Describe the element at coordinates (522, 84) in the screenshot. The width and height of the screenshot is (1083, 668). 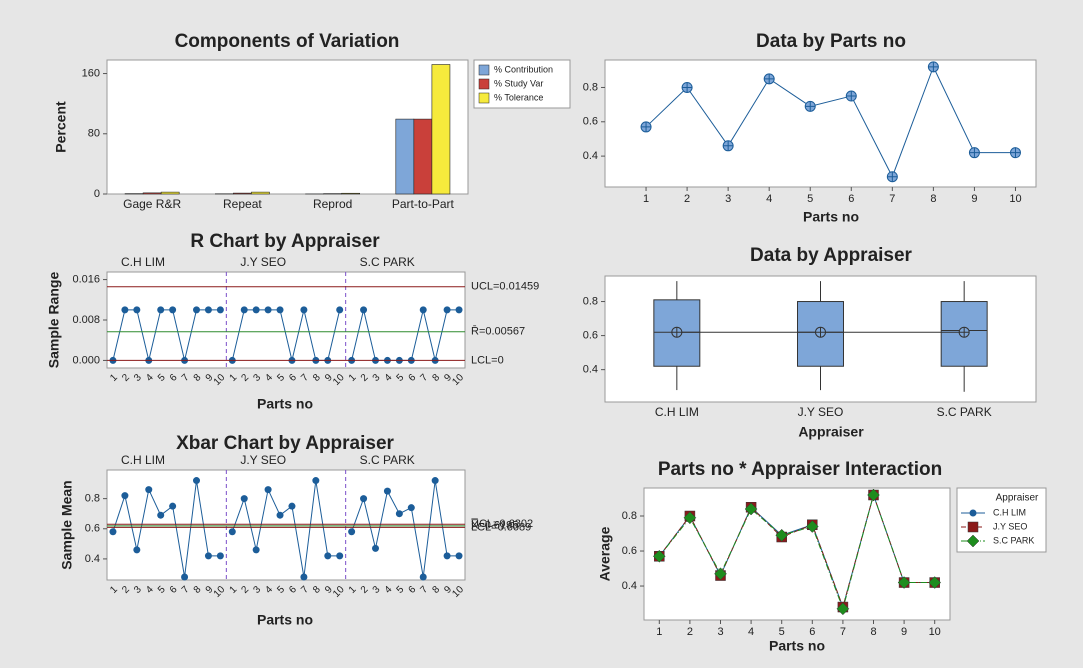
I see `legend-box` at that location.